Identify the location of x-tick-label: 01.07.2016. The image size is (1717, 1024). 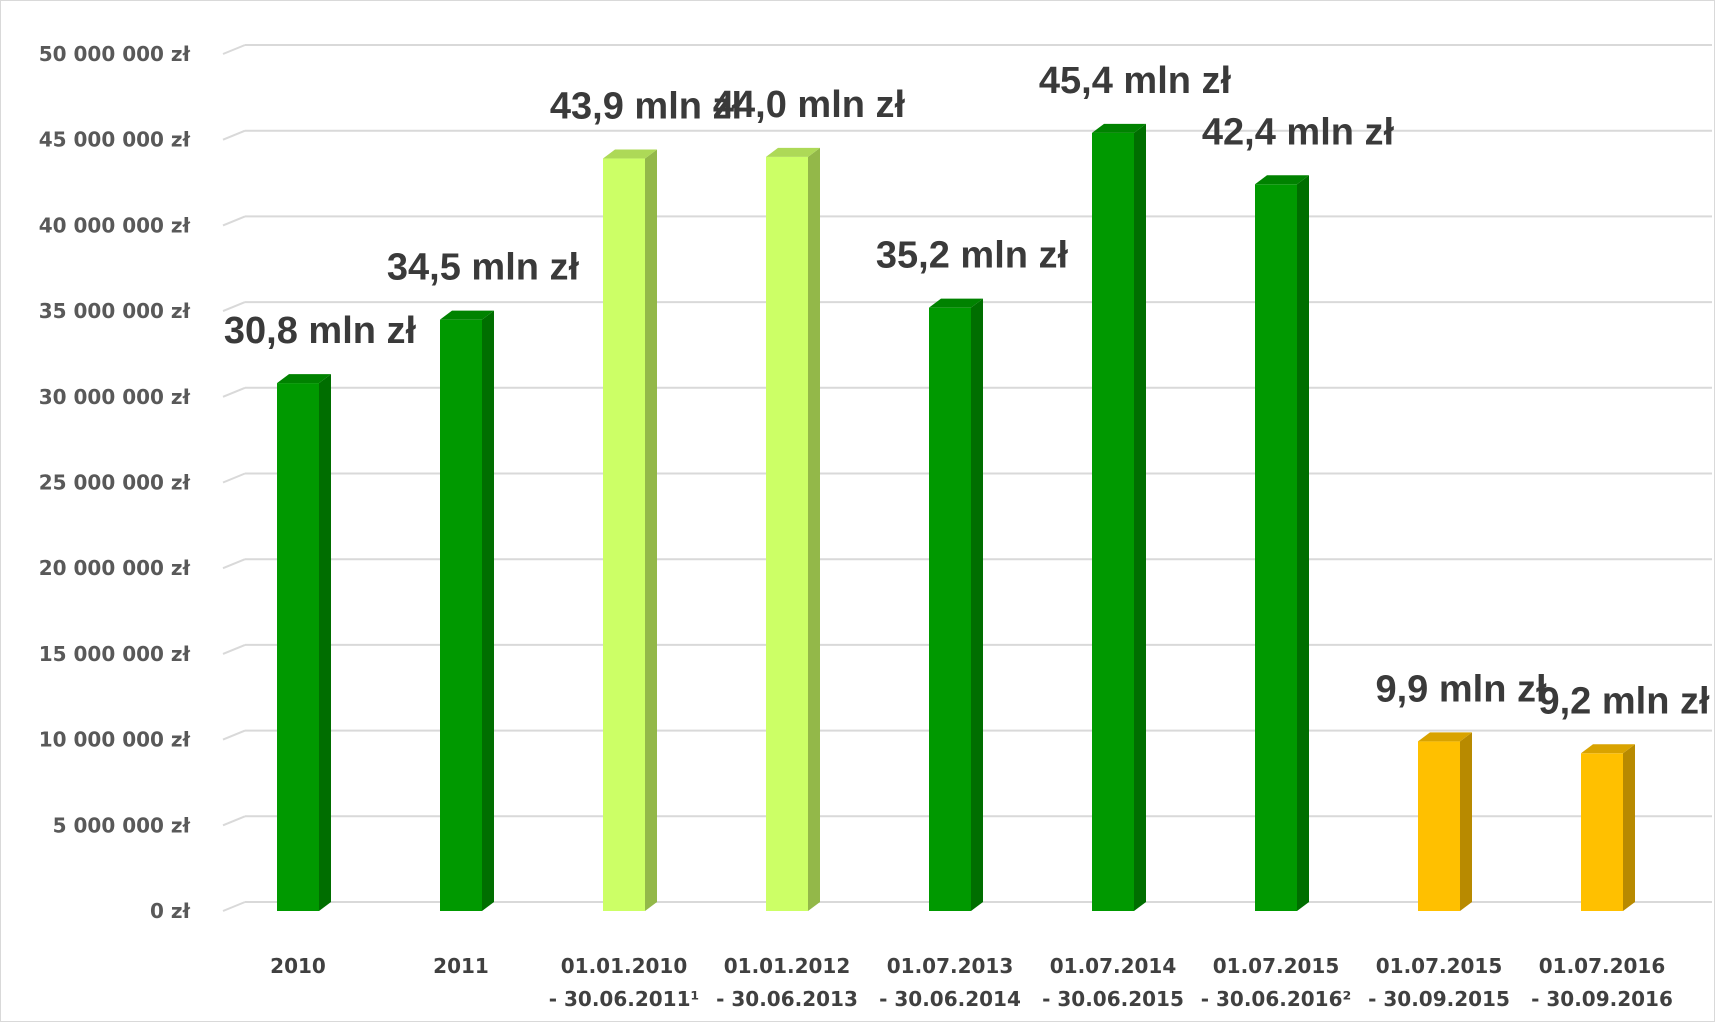
(1602, 966).